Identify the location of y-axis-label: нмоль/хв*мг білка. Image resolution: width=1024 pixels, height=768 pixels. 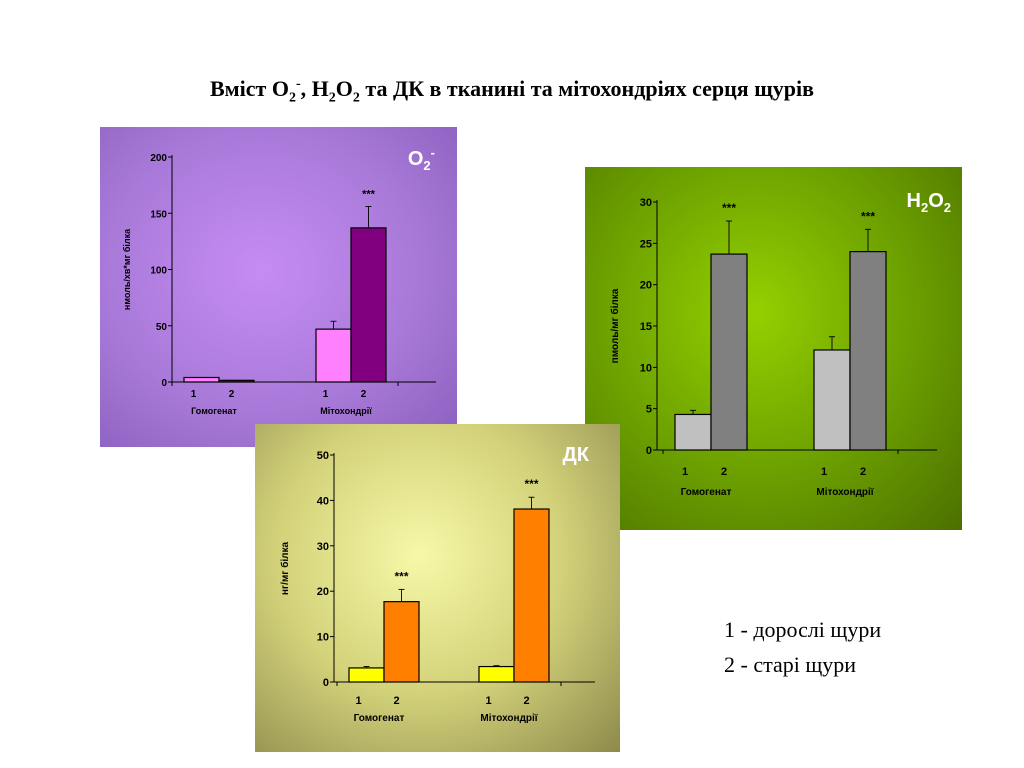
(127, 269).